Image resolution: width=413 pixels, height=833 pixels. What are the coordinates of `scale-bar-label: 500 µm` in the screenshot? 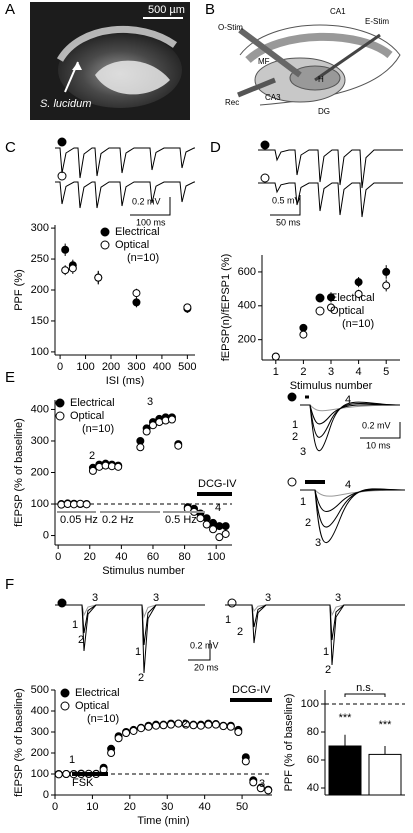 It's located at (166, 10).